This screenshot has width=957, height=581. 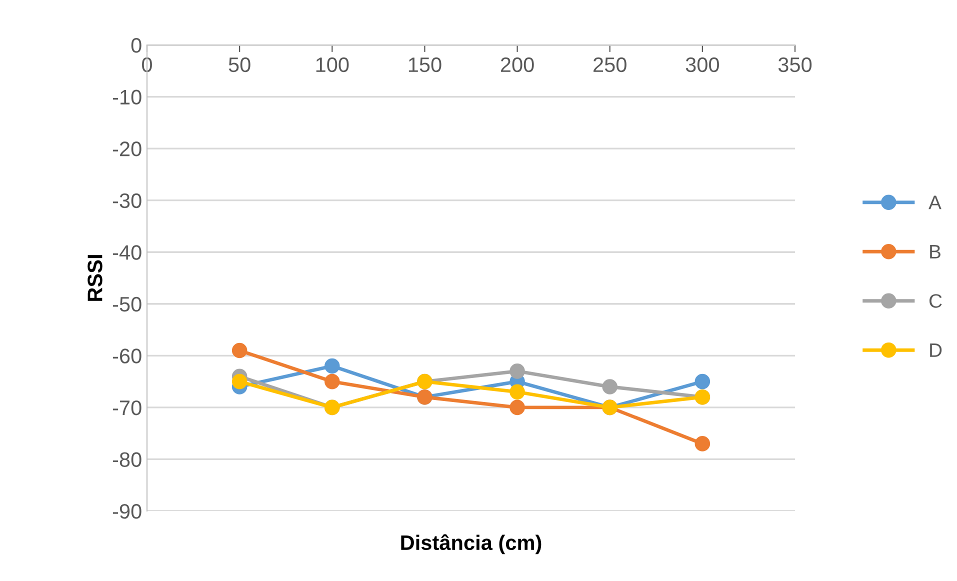 I want to click on y-tick-label: -60, so click(x=127, y=356).